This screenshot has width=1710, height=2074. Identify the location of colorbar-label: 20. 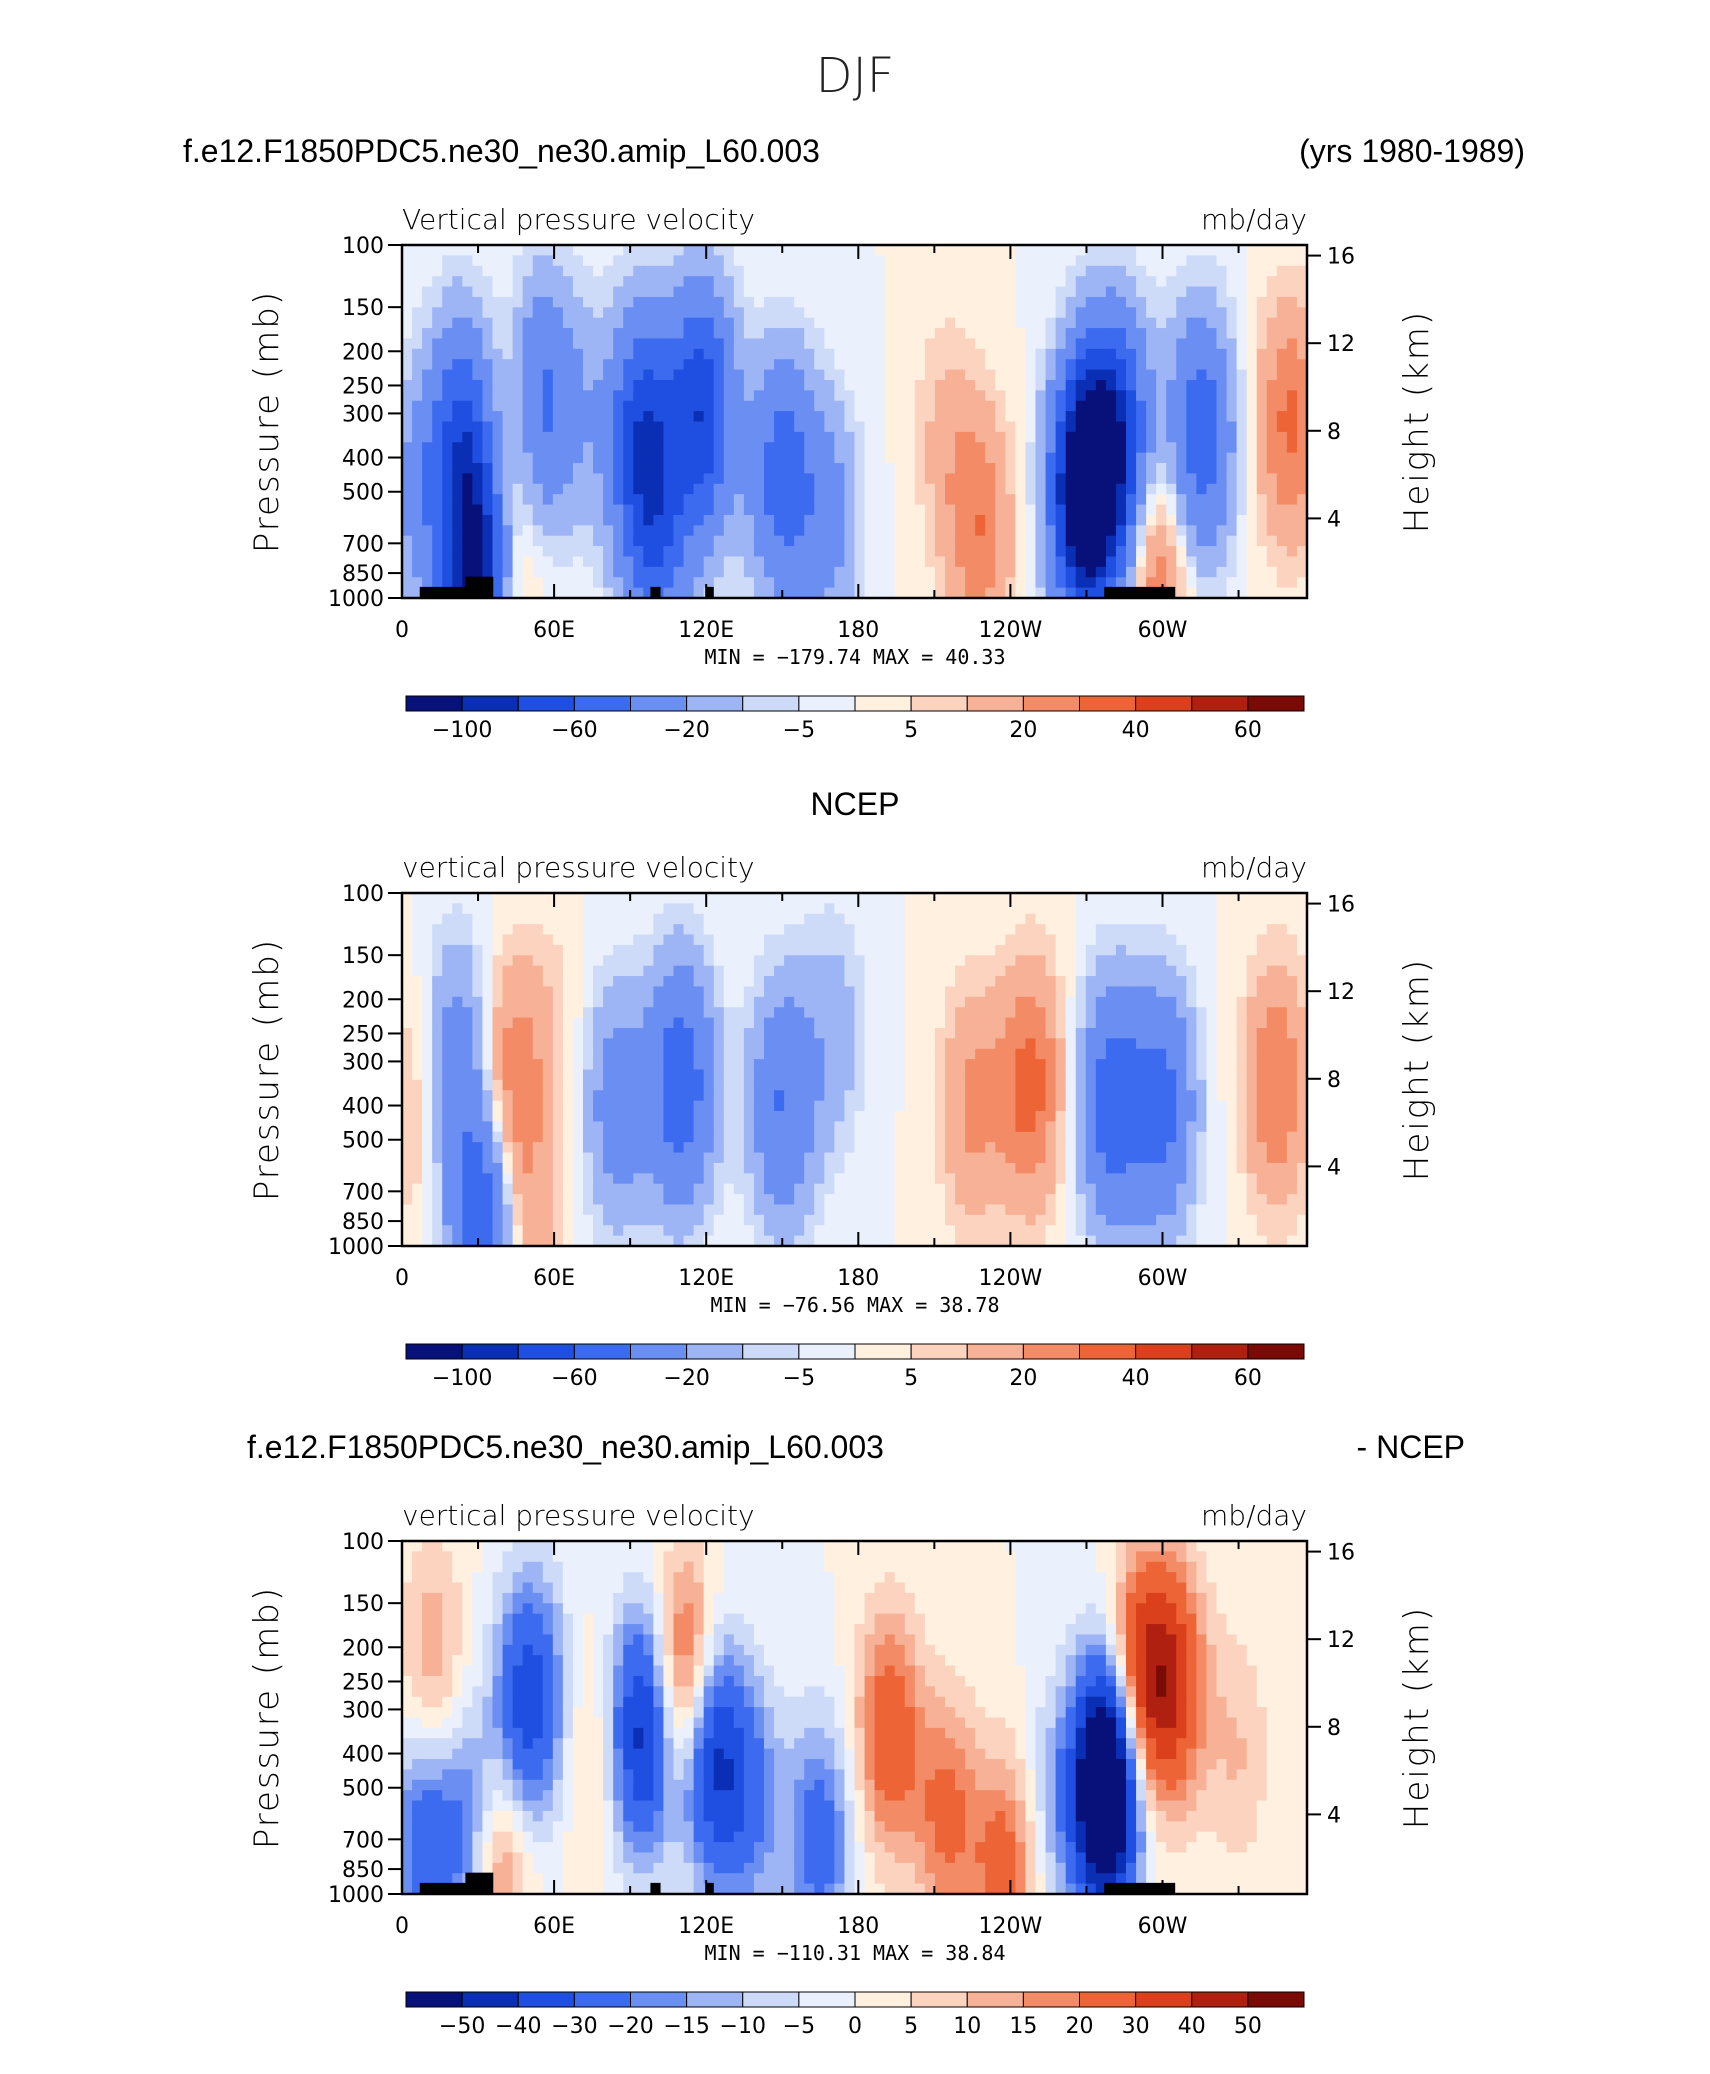
(1023, 730).